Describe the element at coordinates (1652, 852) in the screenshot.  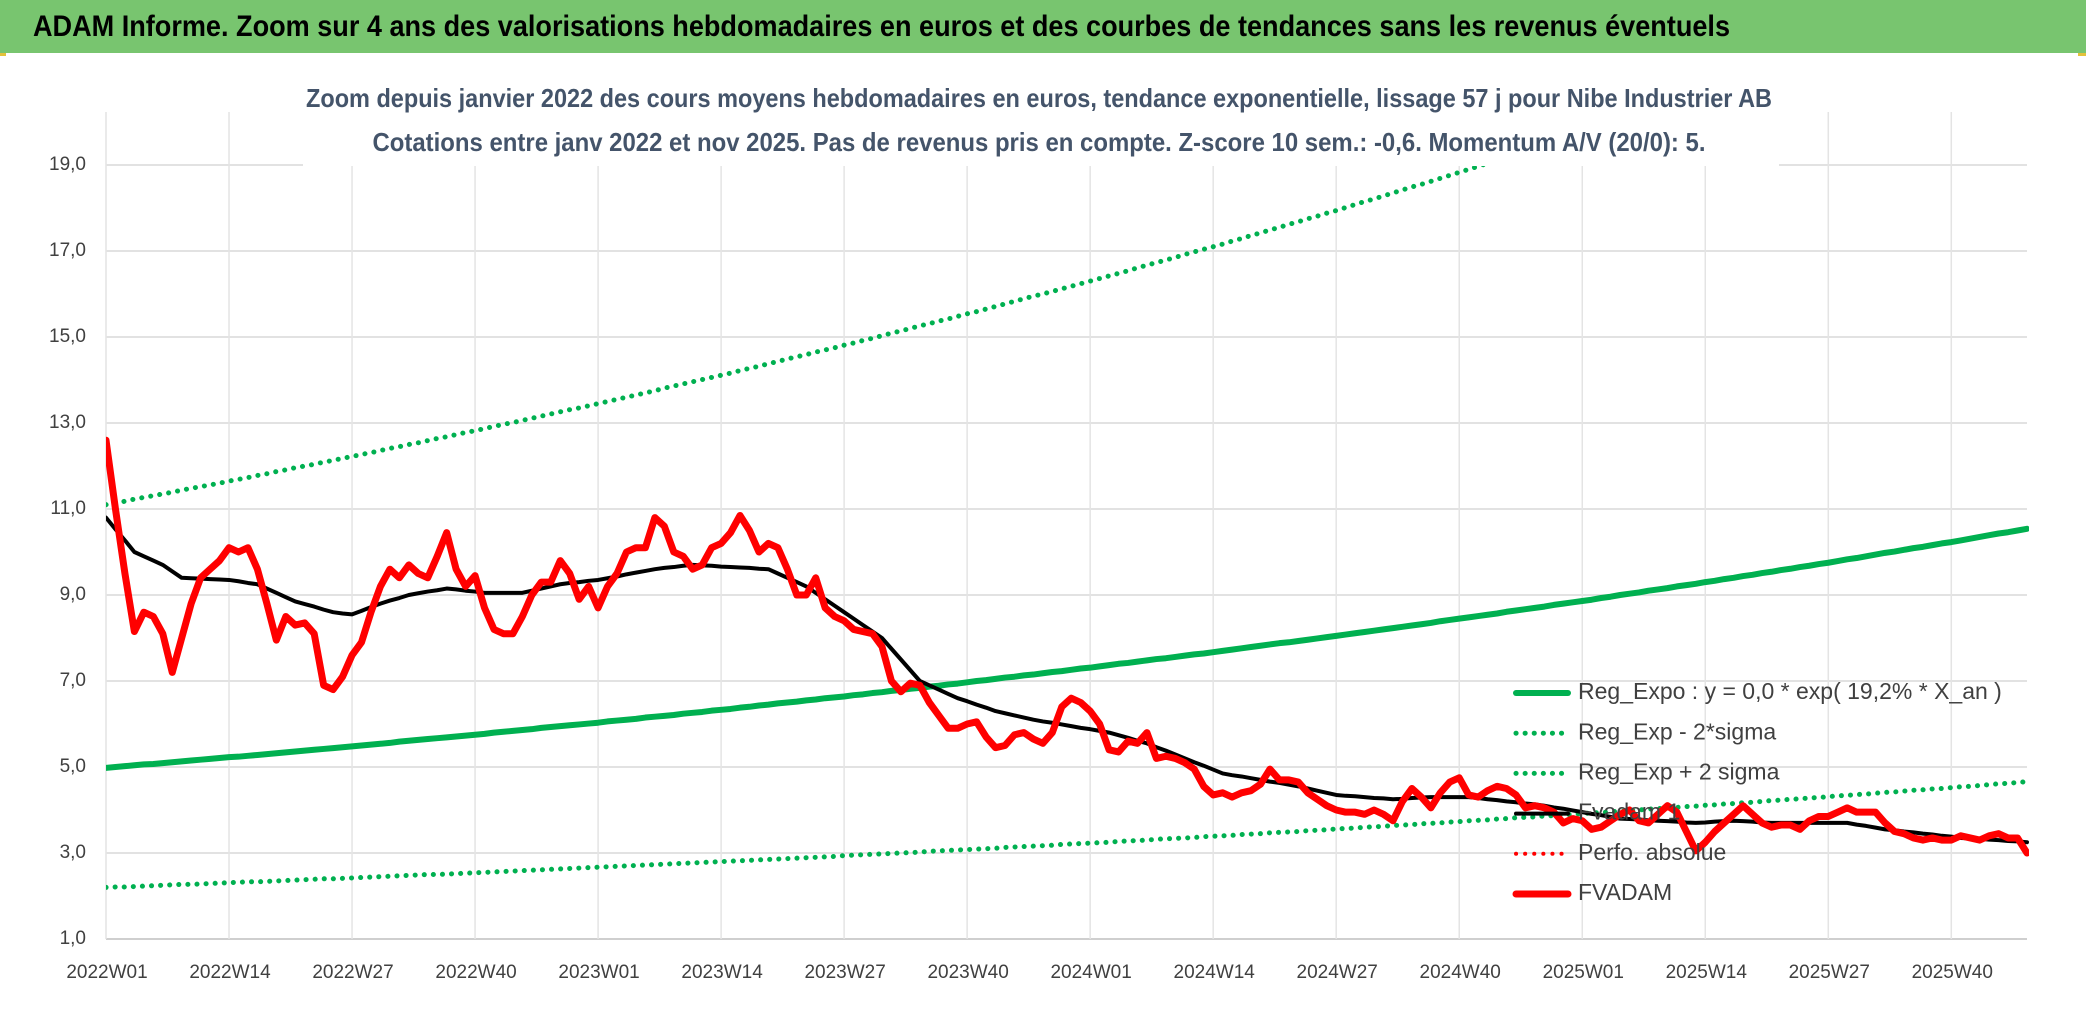
I see `legend-label: Perfo. absolue` at that location.